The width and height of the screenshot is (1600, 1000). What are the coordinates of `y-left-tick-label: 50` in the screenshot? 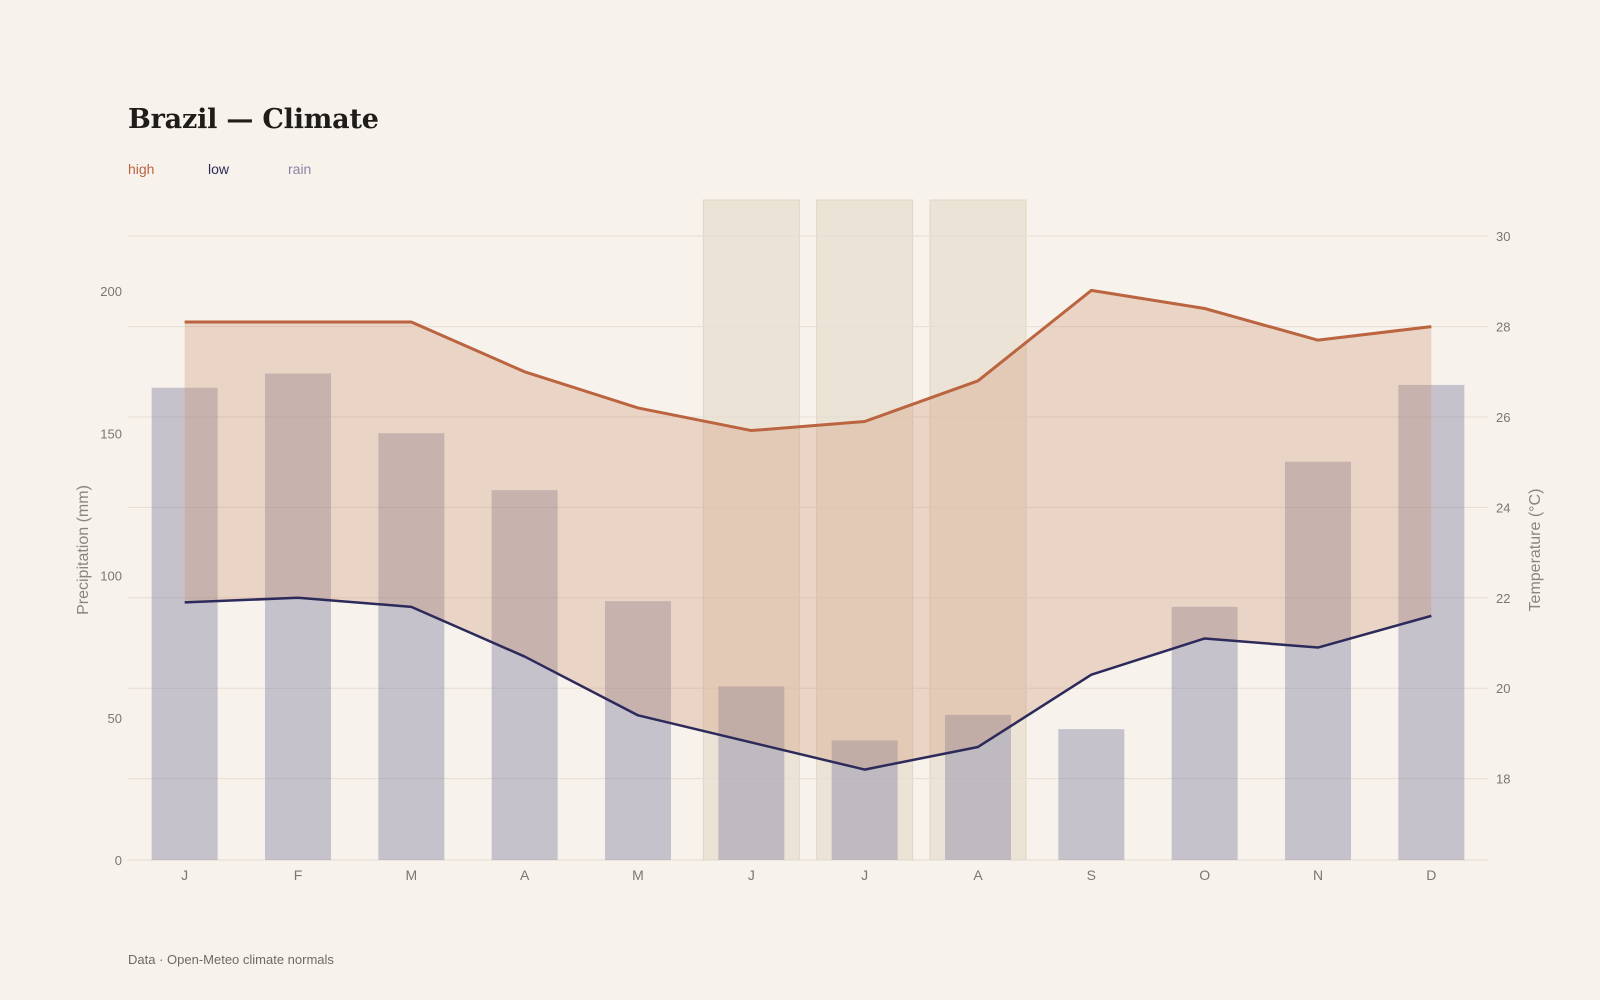 It's located at (115, 718).